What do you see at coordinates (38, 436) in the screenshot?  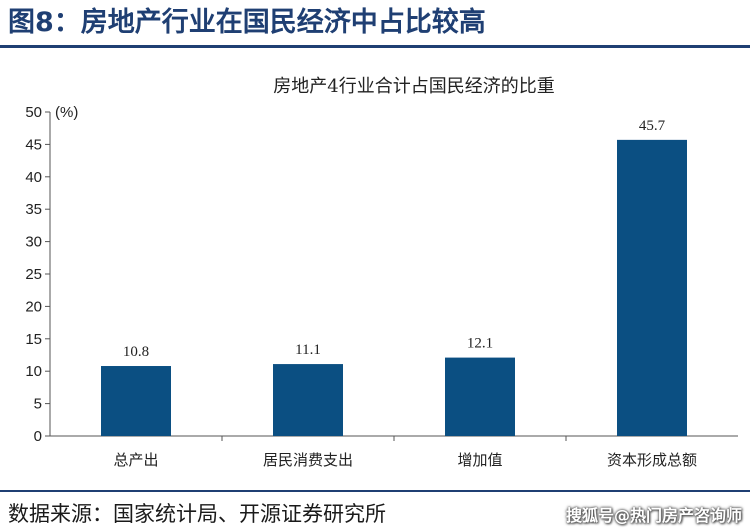 I see `y-tick-label: 0` at bounding box center [38, 436].